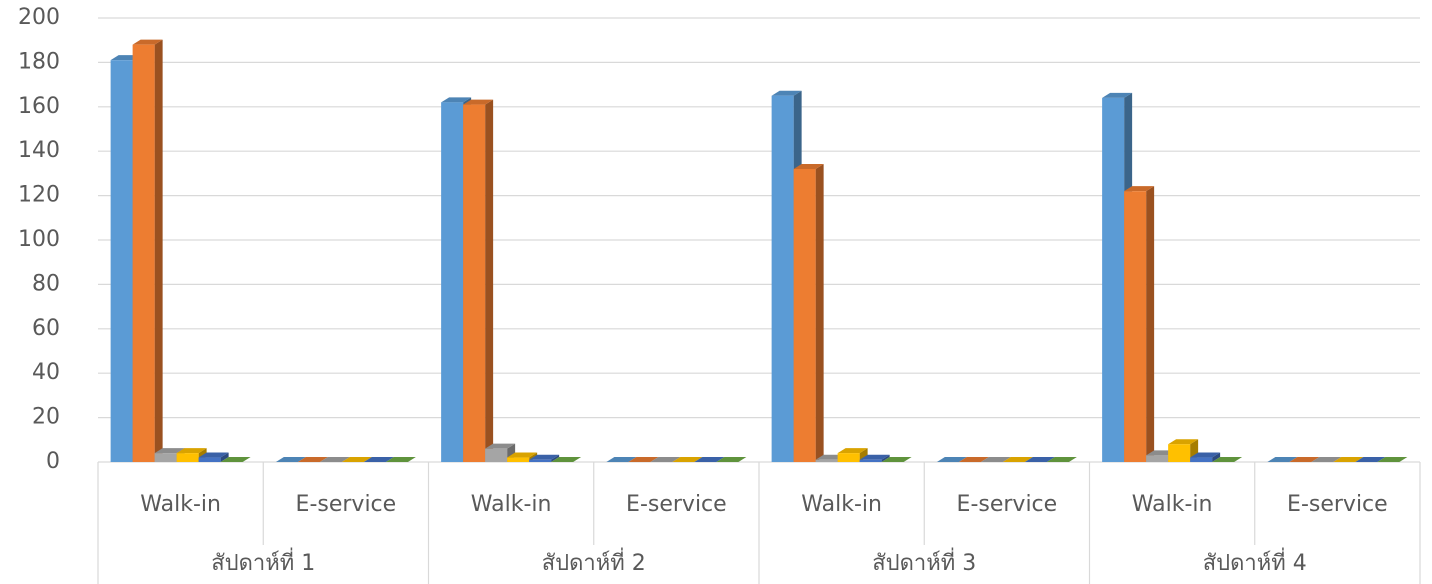 The image size is (1432, 584). What do you see at coordinates (46, 328) in the screenshot?
I see `y-tick-label: 60` at bounding box center [46, 328].